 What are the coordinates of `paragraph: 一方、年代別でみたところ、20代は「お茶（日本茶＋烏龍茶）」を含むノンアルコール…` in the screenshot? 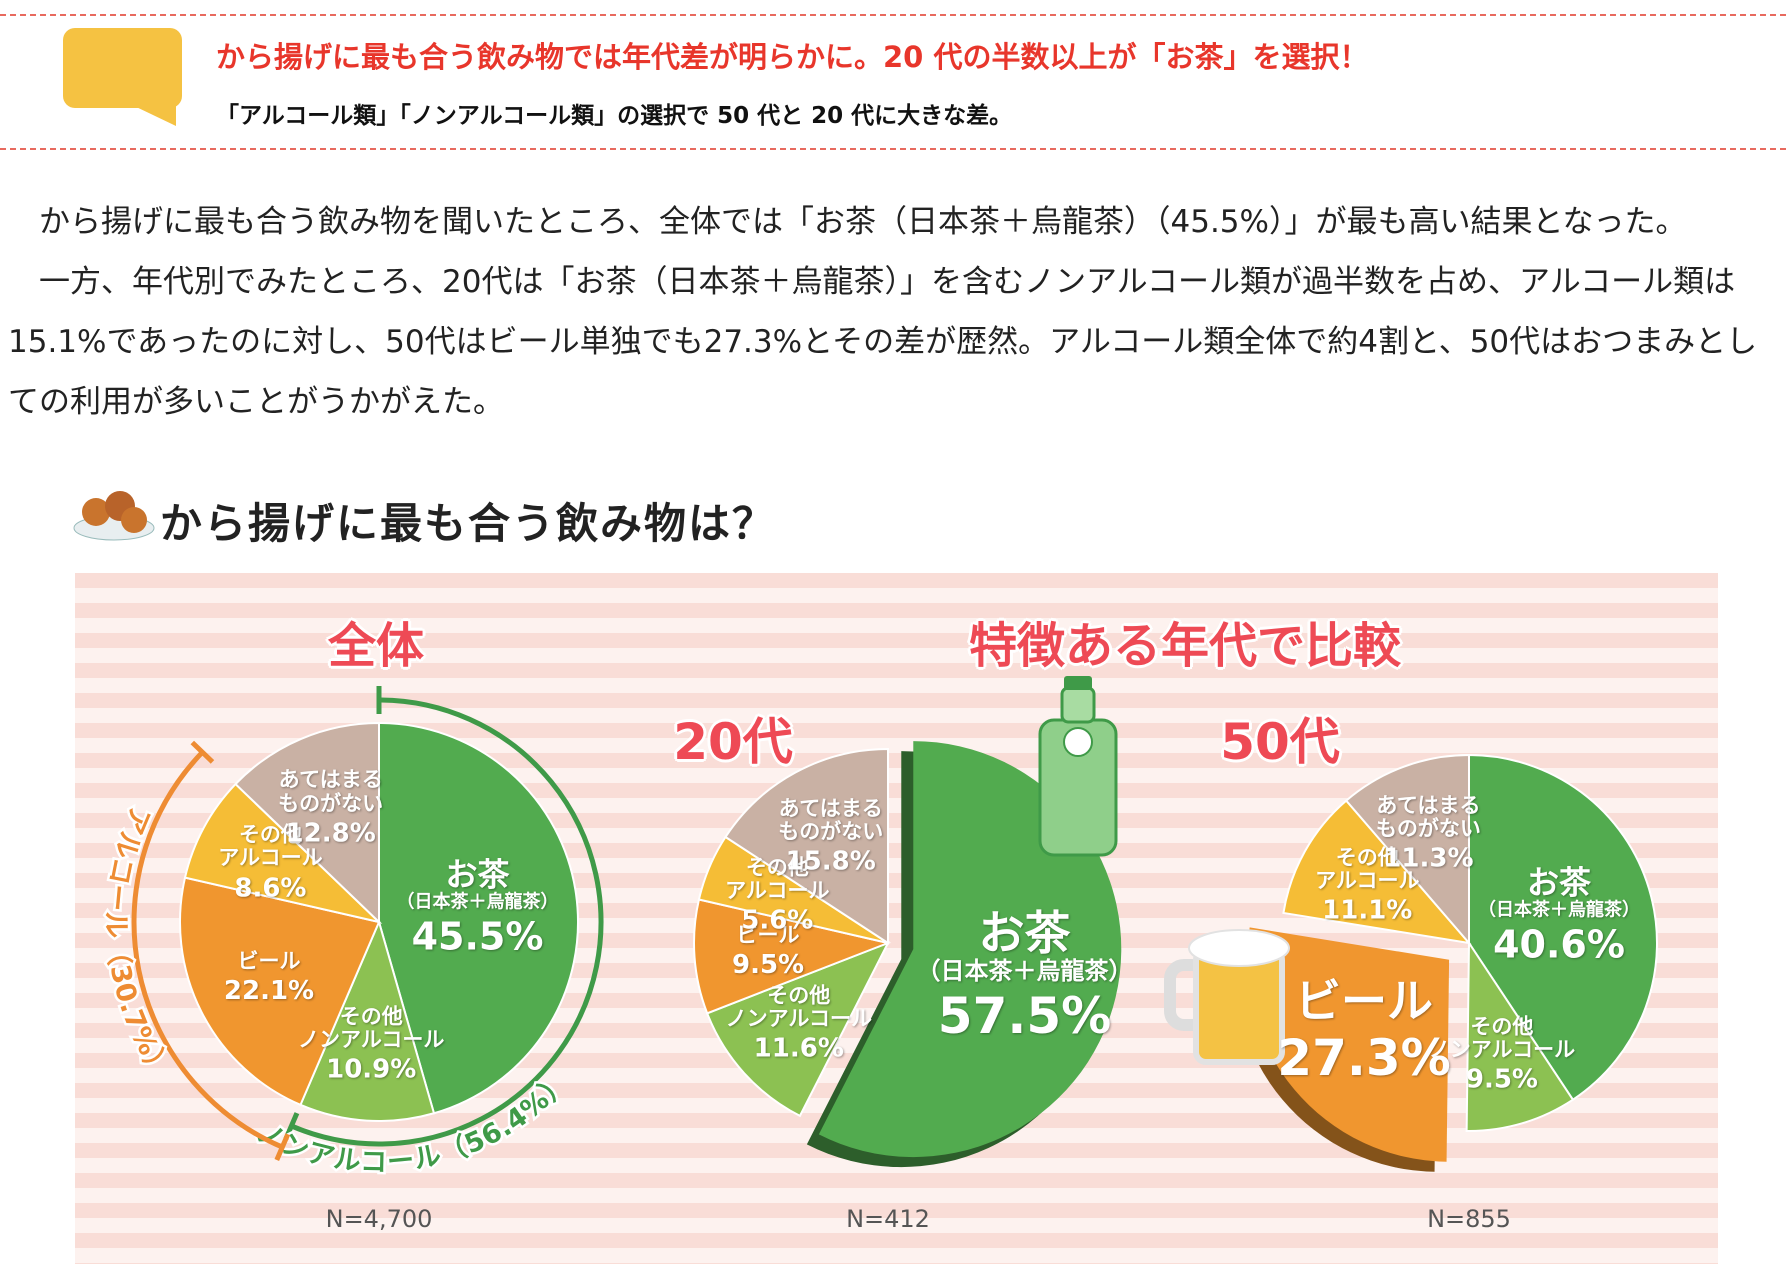 It's located at (883, 342).